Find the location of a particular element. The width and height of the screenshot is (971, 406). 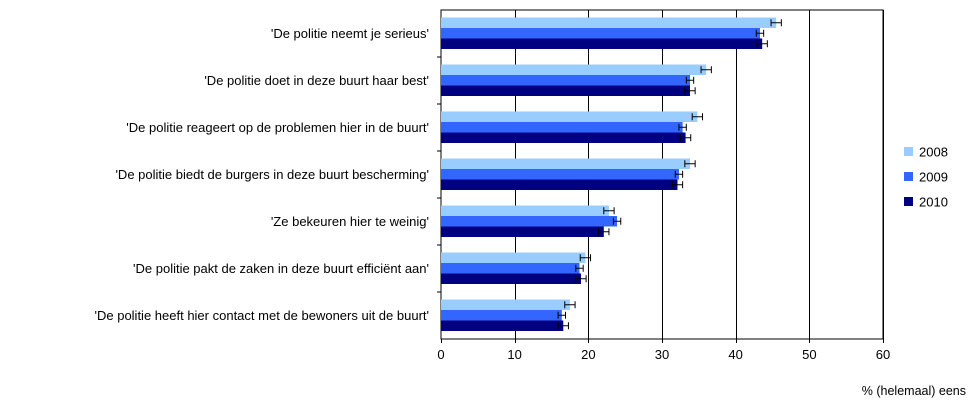

legend-label-2010: 2010 is located at coordinates (933, 202).